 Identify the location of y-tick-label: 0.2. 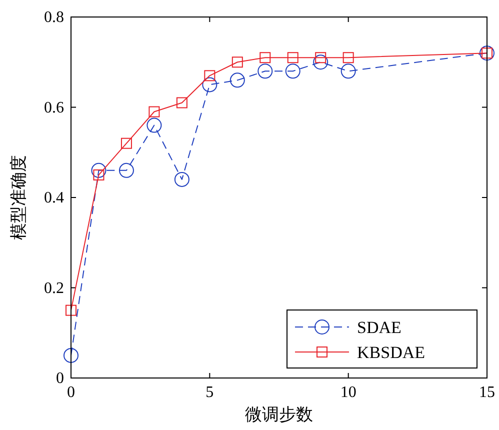
(54, 288).